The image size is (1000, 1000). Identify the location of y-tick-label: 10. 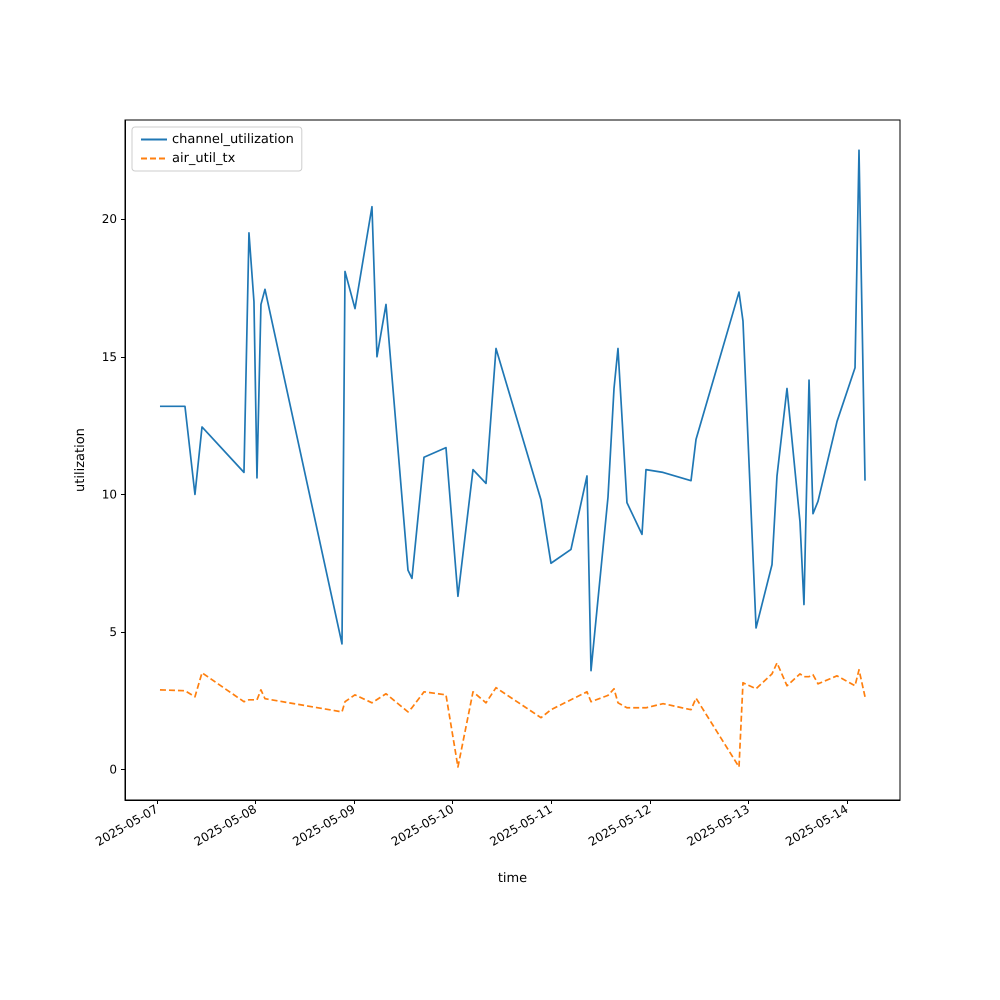
(109, 494).